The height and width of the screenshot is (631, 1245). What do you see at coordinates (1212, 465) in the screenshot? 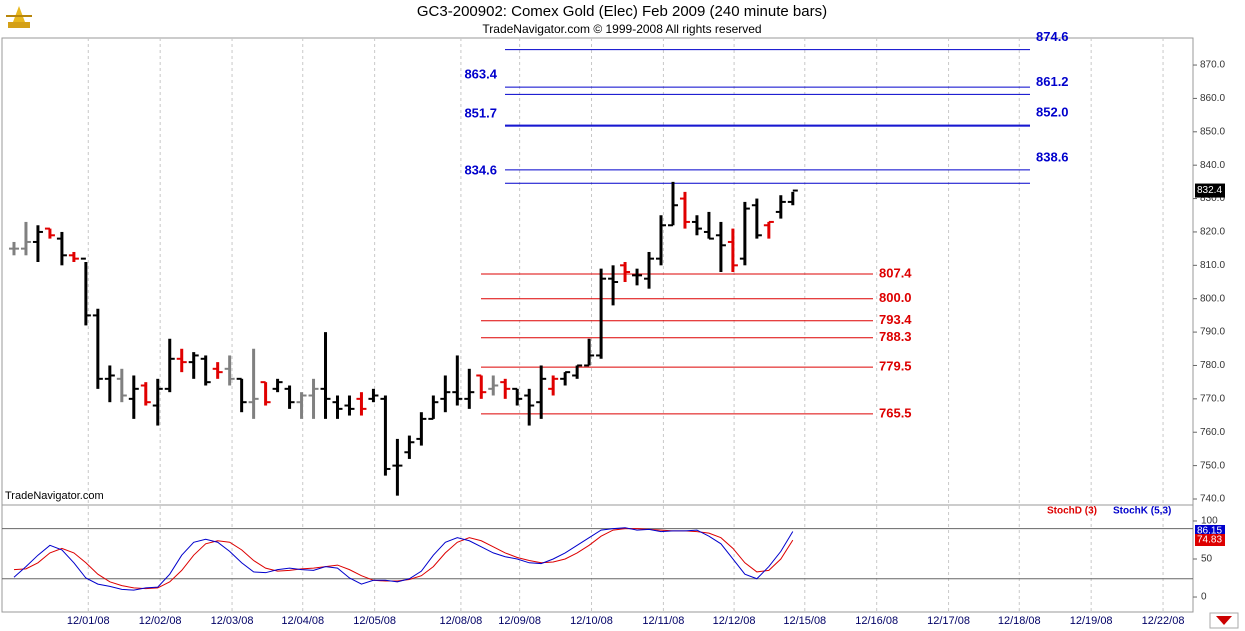
I see `y-tick-label: 750.0` at bounding box center [1212, 465].